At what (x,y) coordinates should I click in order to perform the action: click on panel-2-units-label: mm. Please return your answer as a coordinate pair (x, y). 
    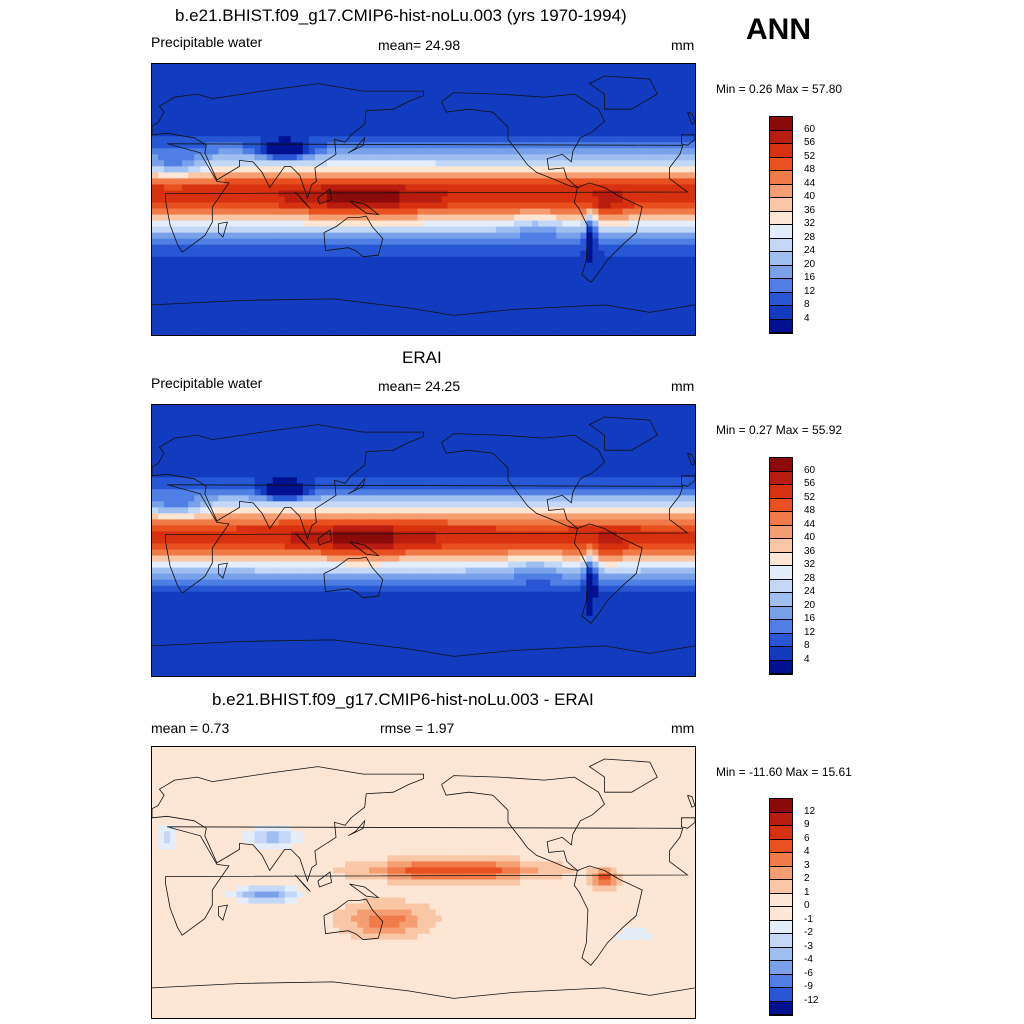
    Looking at the image, I should click on (683, 386).